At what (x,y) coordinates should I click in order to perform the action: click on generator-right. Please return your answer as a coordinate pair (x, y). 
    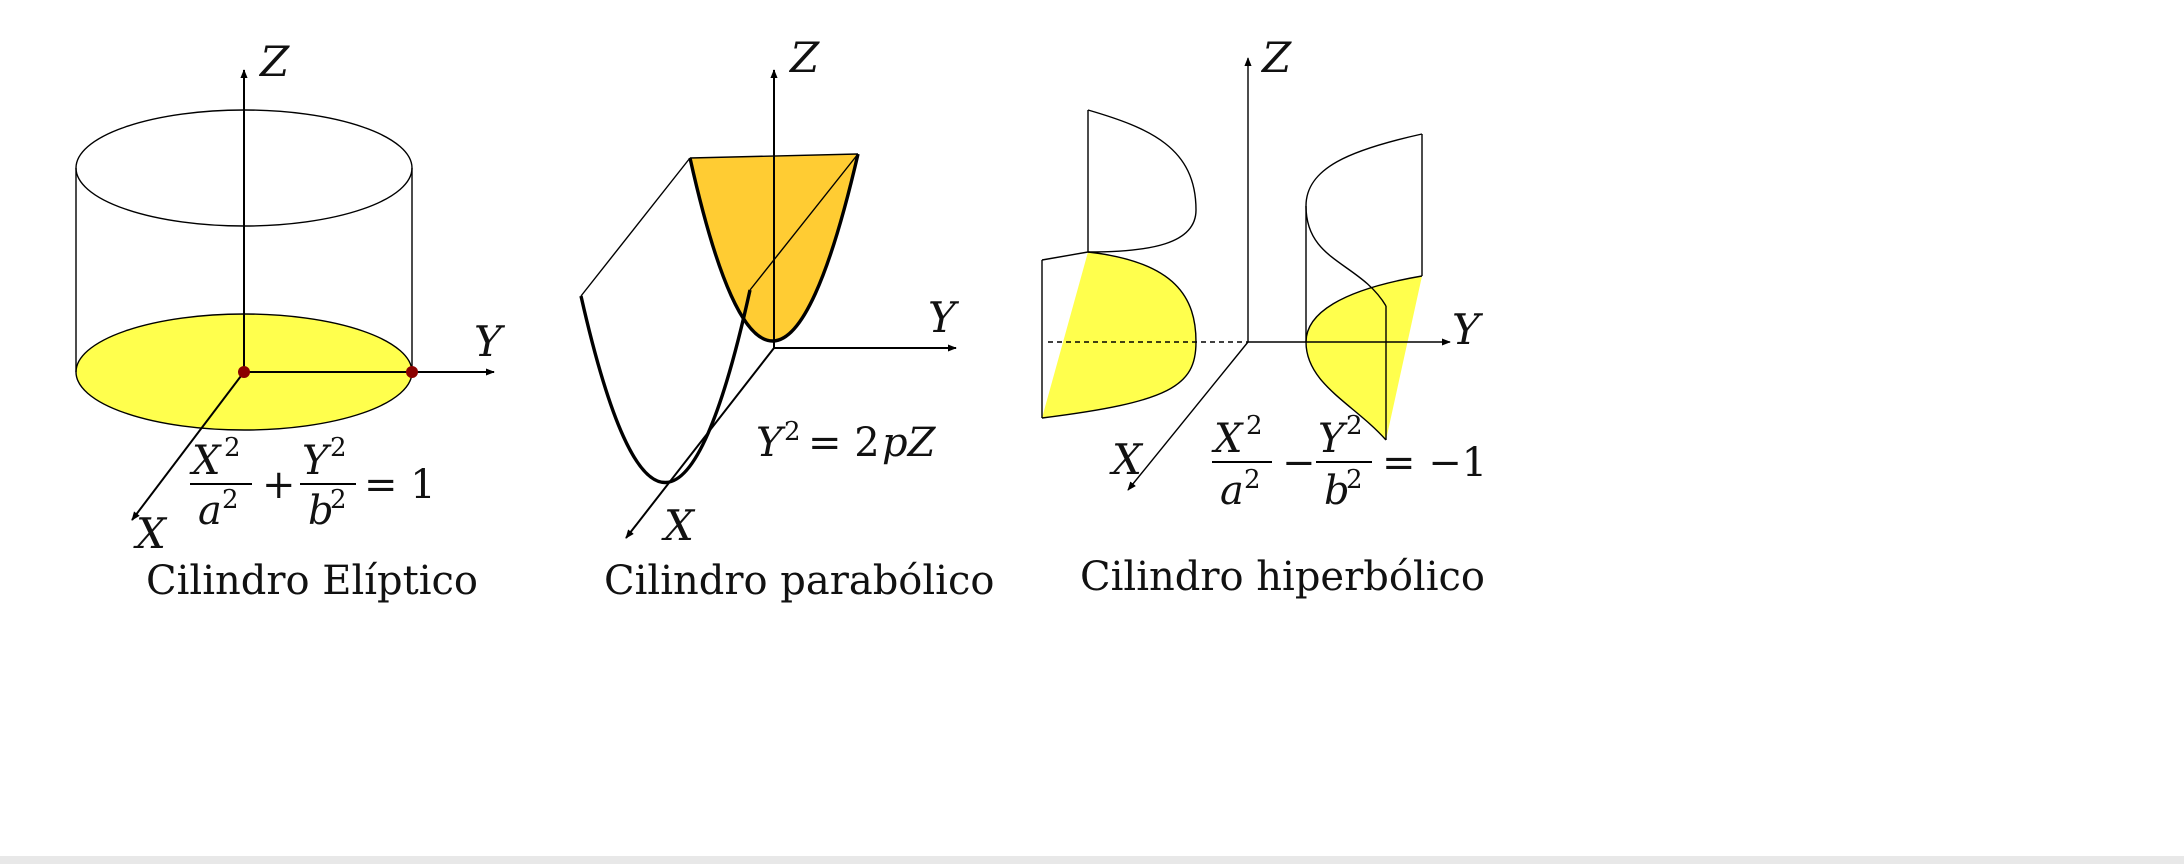
    Looking at the image, I should click on (804, 222).